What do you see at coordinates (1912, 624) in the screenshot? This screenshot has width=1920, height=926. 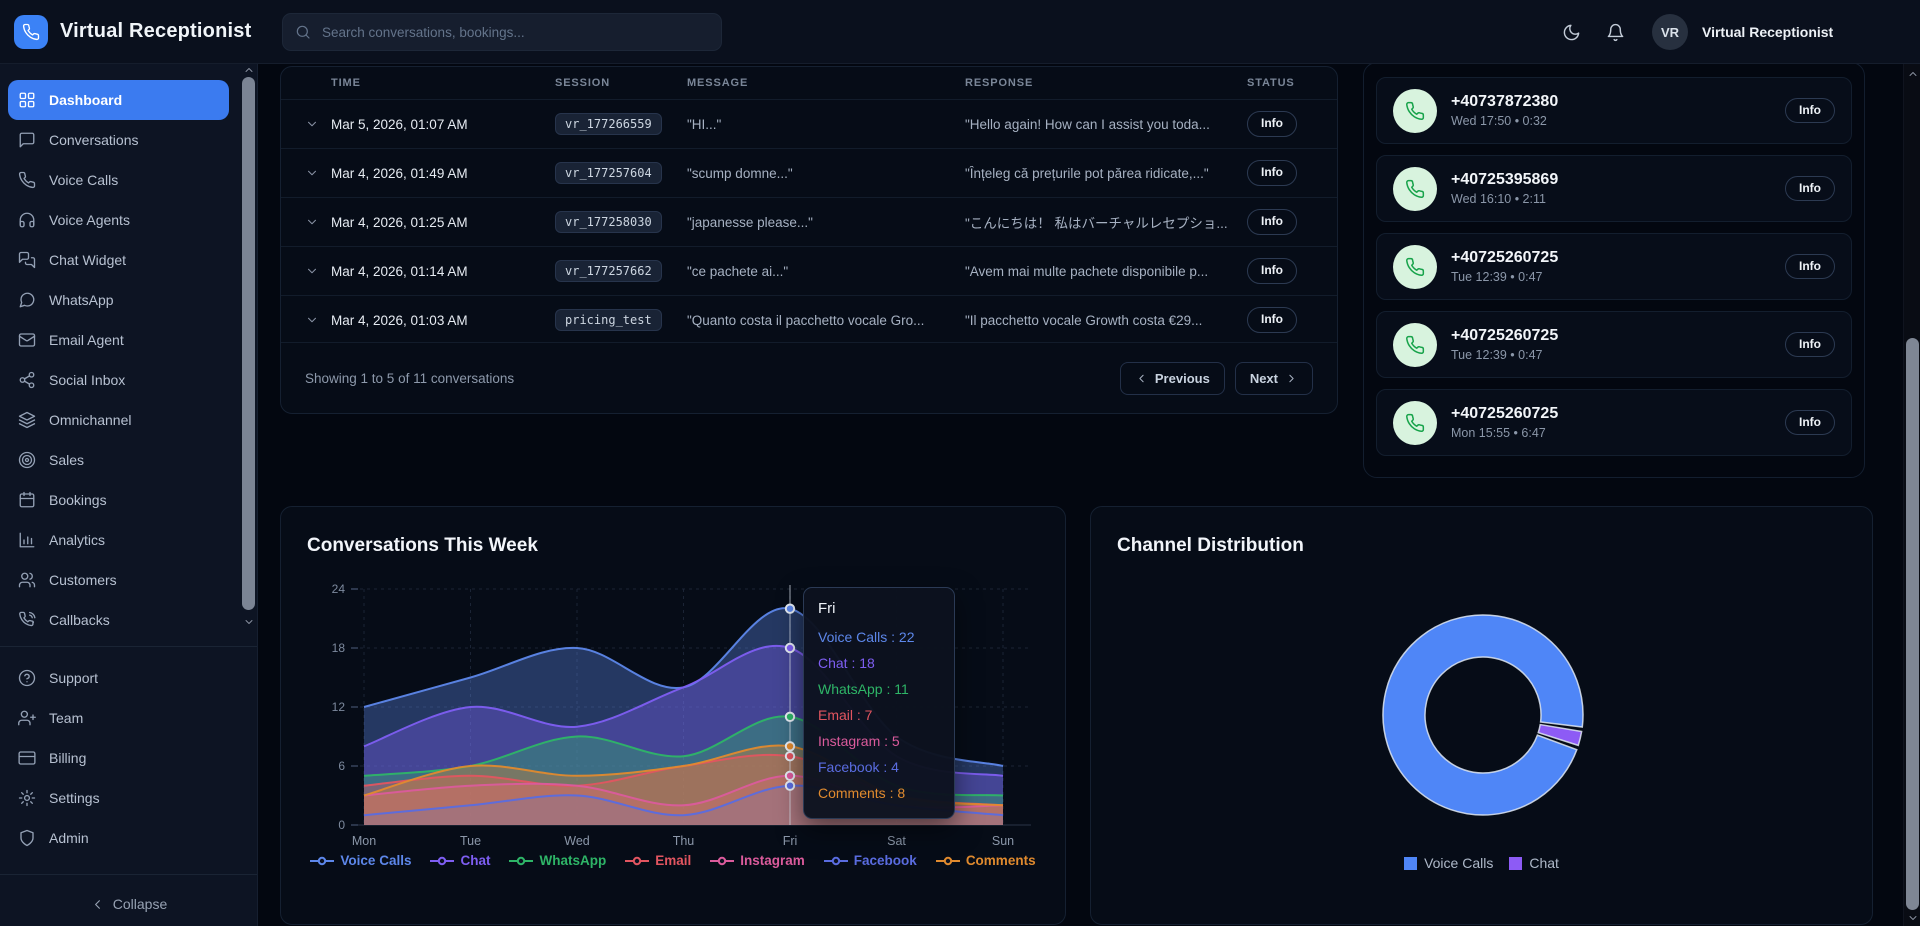 I see `page-scrollbar-thumb` at bounding box center [1912, 624].